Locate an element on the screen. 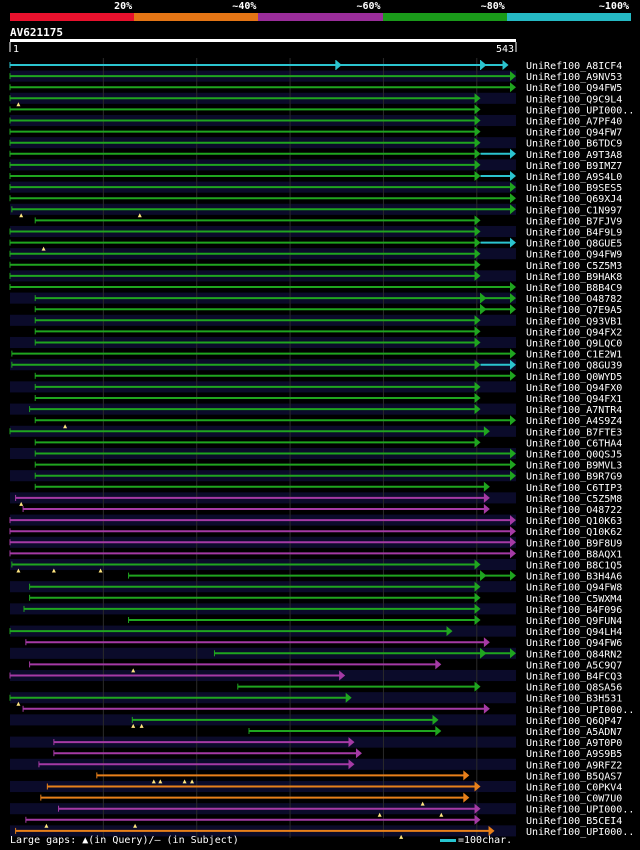 The height and width of the screenshot is (850, 640). legend-label: 20% is located at coordinates (123, 6).